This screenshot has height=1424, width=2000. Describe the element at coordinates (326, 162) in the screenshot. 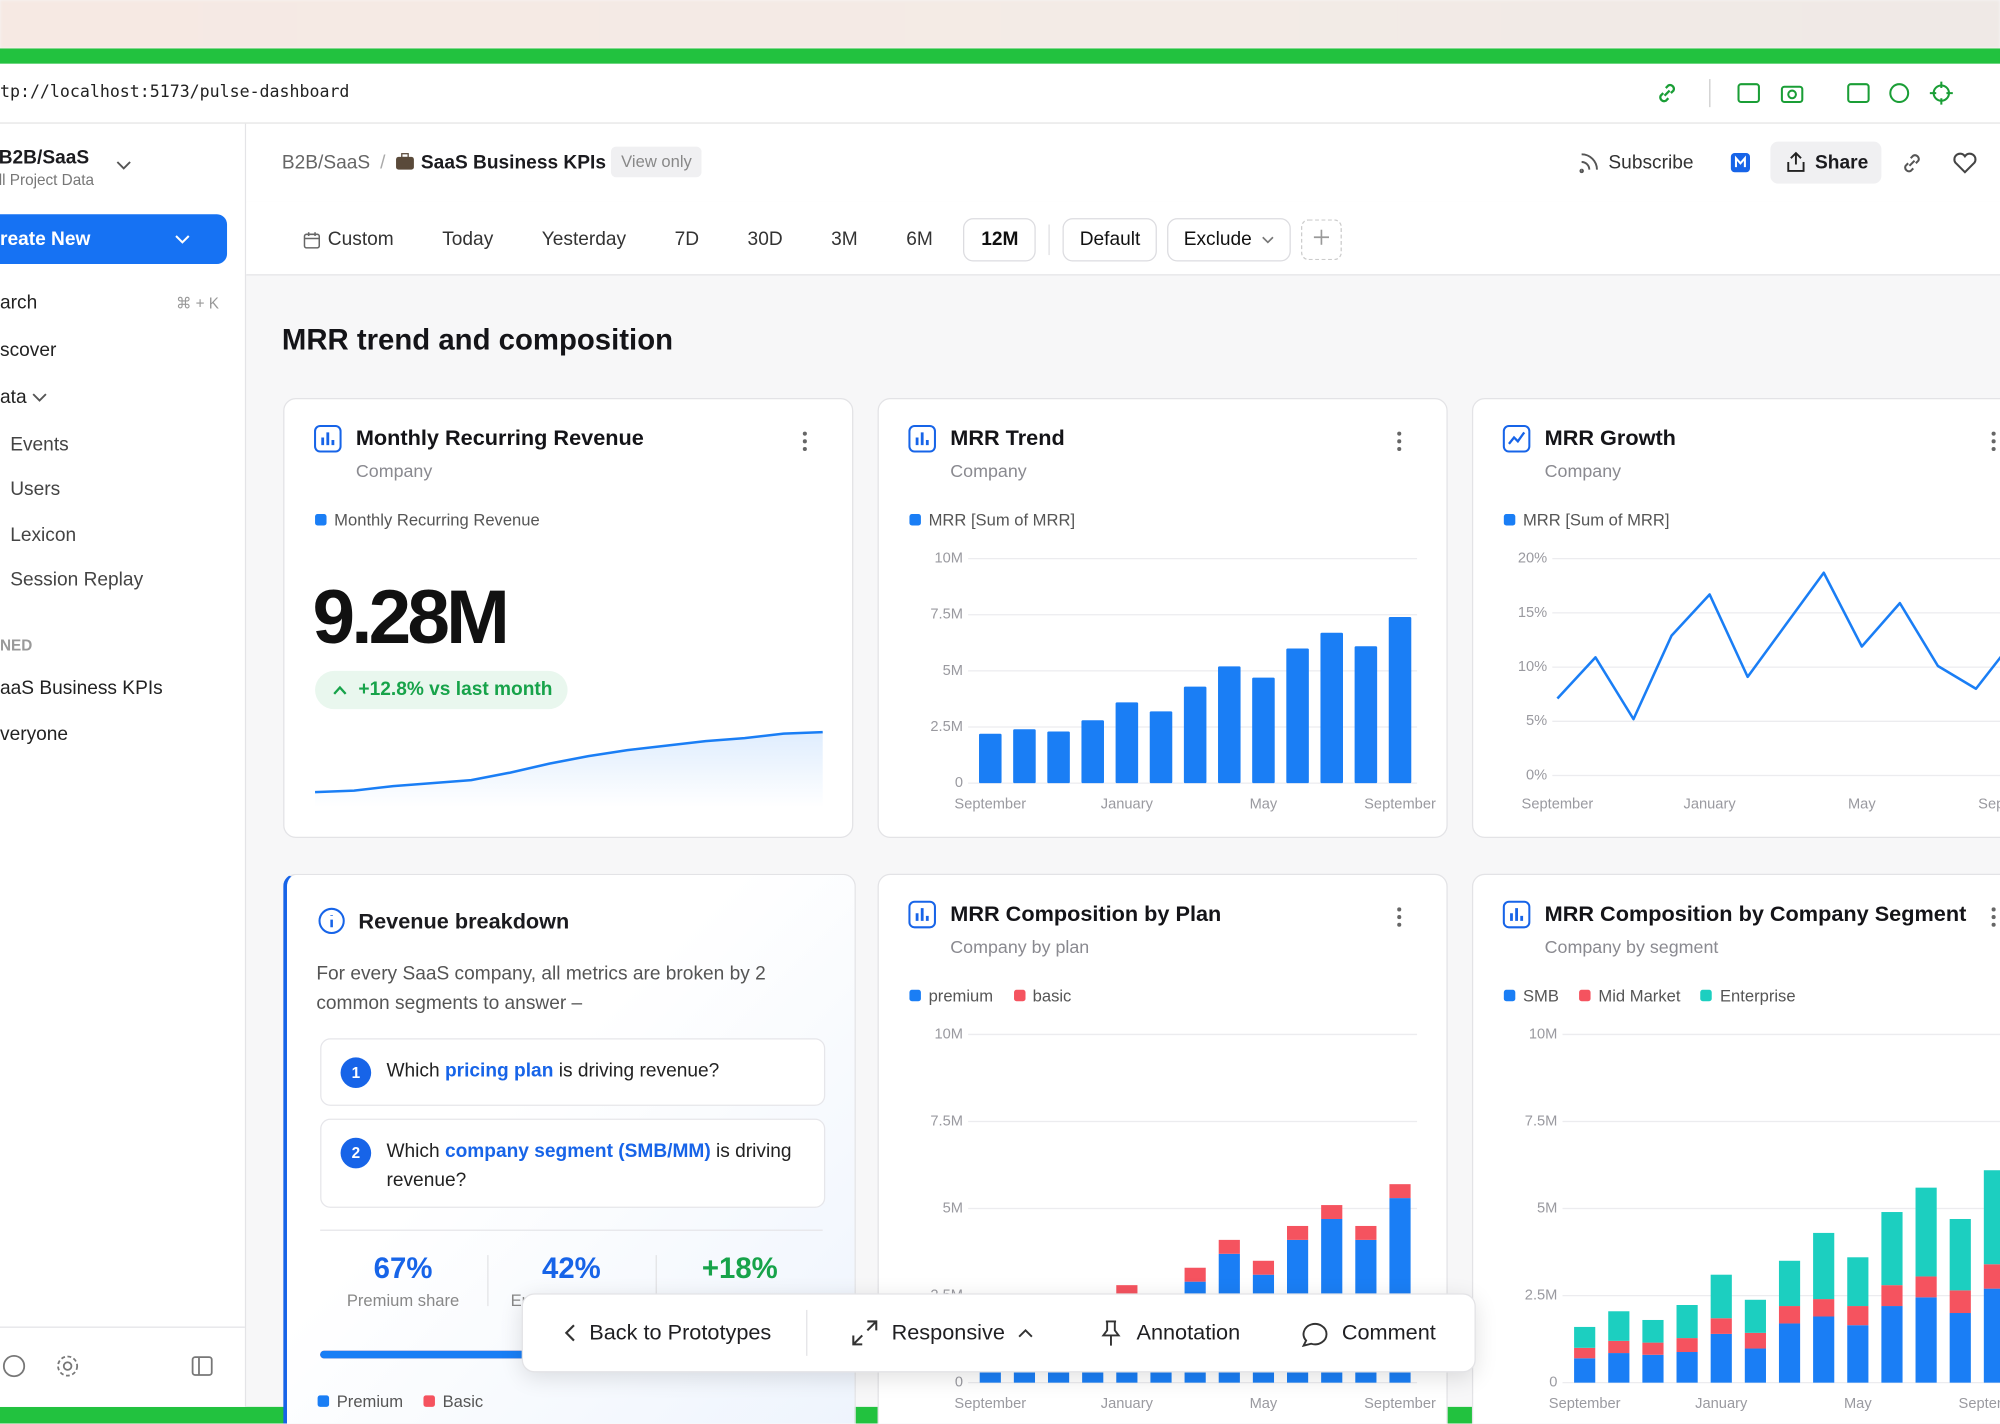

I see `breadcrumb: B2B/SaaS` at that location.